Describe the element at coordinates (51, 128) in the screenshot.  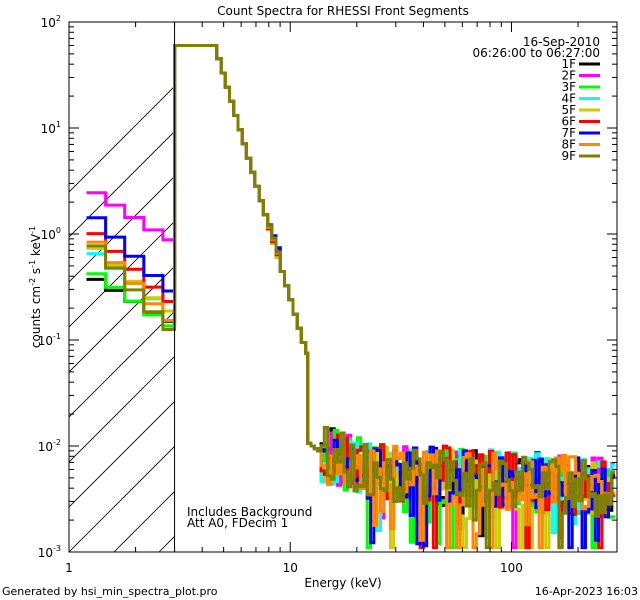
I see `y-tick-label: 10¹` at that location.